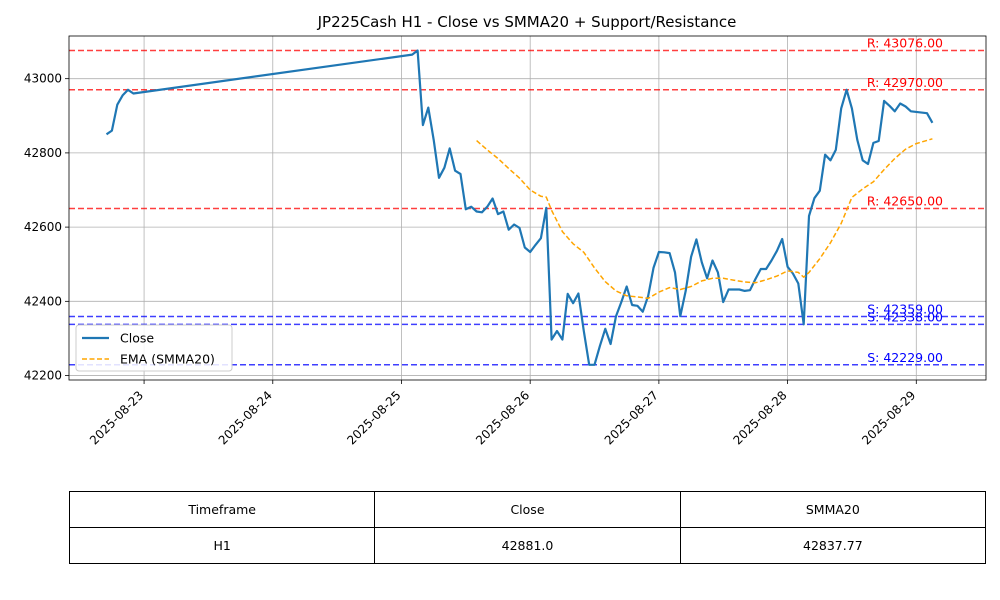  What do you see at coordinates (833, 545) in the screenshot?
I see `table-cell: 42837.77` at bounding box center [833, 545].